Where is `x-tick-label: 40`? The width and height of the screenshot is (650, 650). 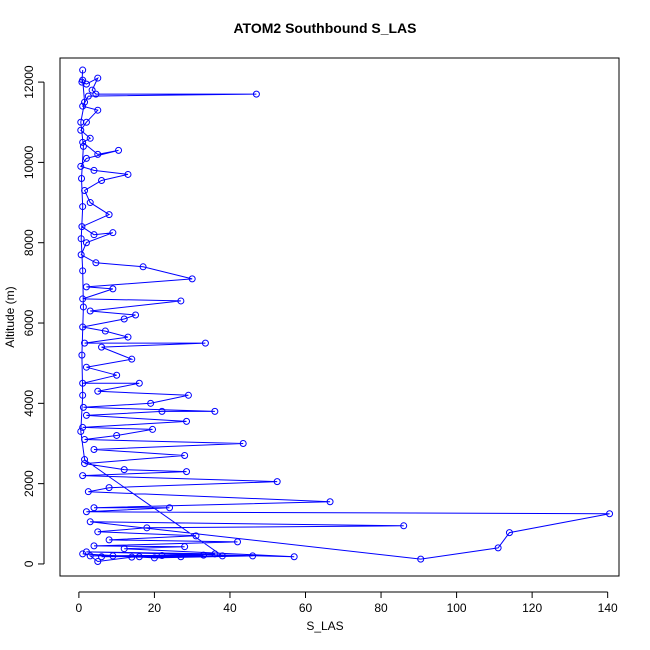
x-tick-label: 40 is located at coordinates (230, 608).